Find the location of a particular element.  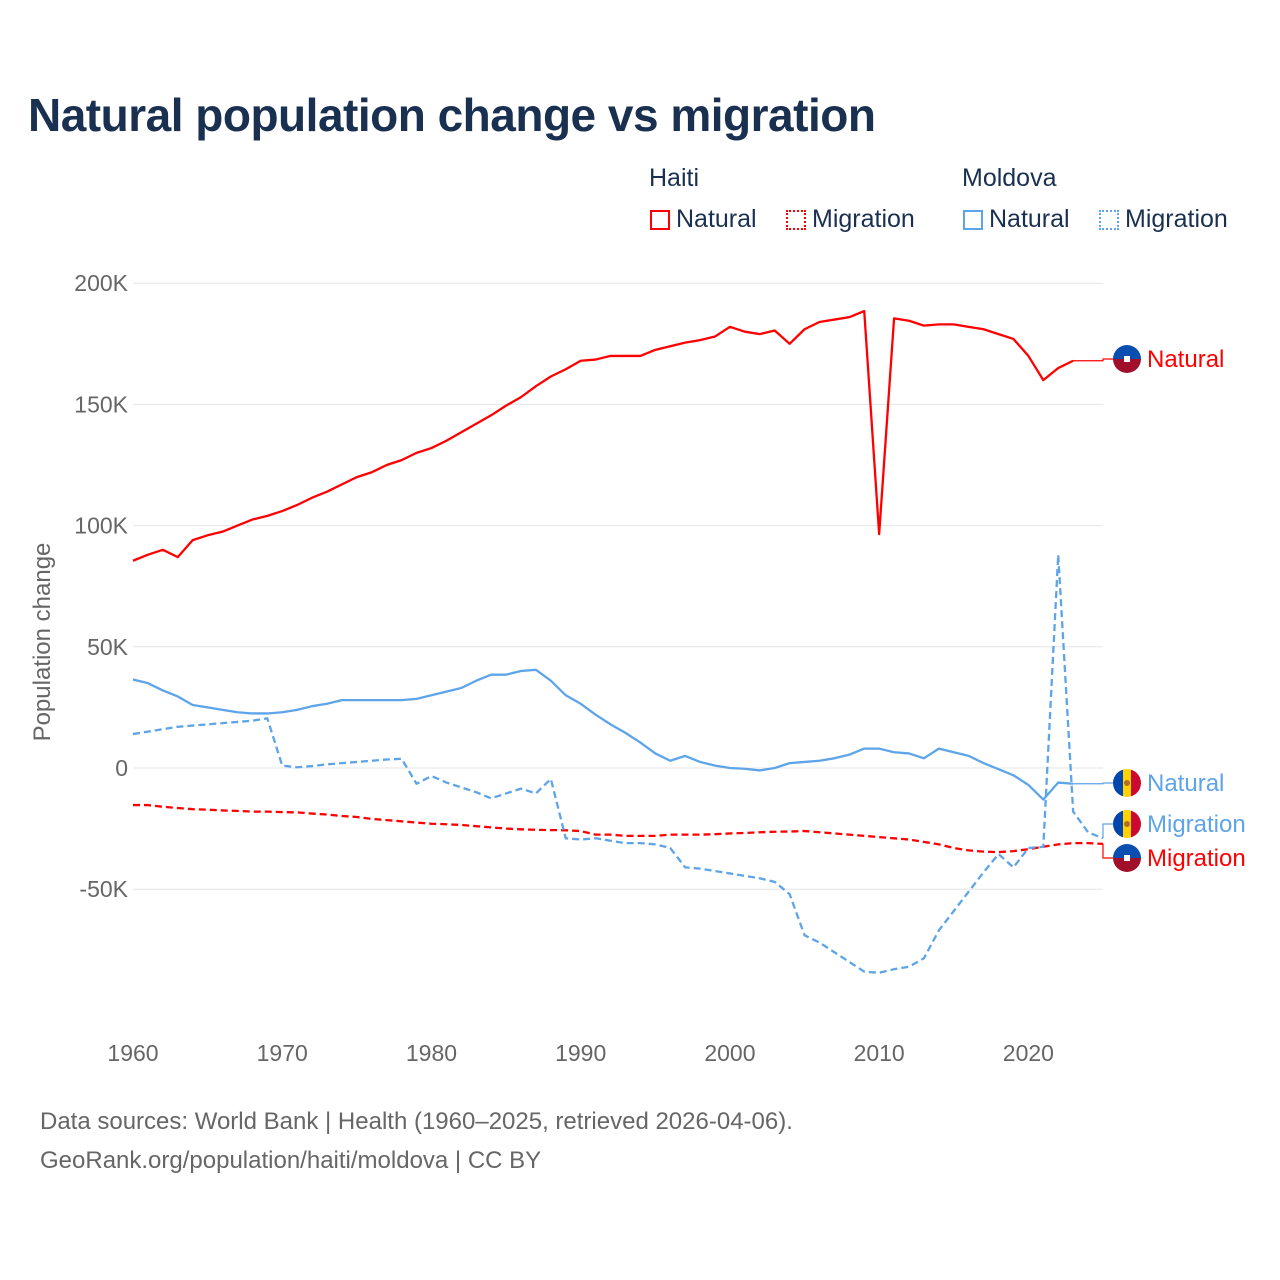

y-tick-label: -50K is located at coordinates (103, 889).